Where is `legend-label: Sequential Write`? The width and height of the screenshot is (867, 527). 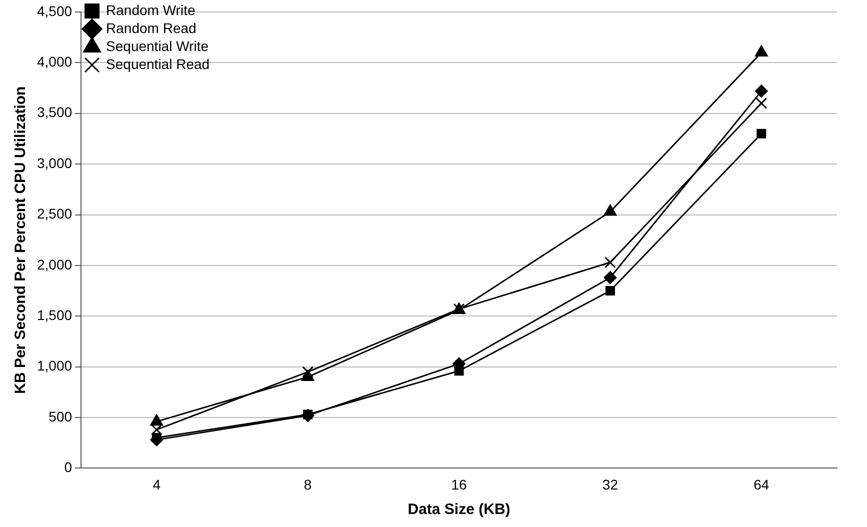
legend-label: Sequential Write is located at coordinates (157, 46).